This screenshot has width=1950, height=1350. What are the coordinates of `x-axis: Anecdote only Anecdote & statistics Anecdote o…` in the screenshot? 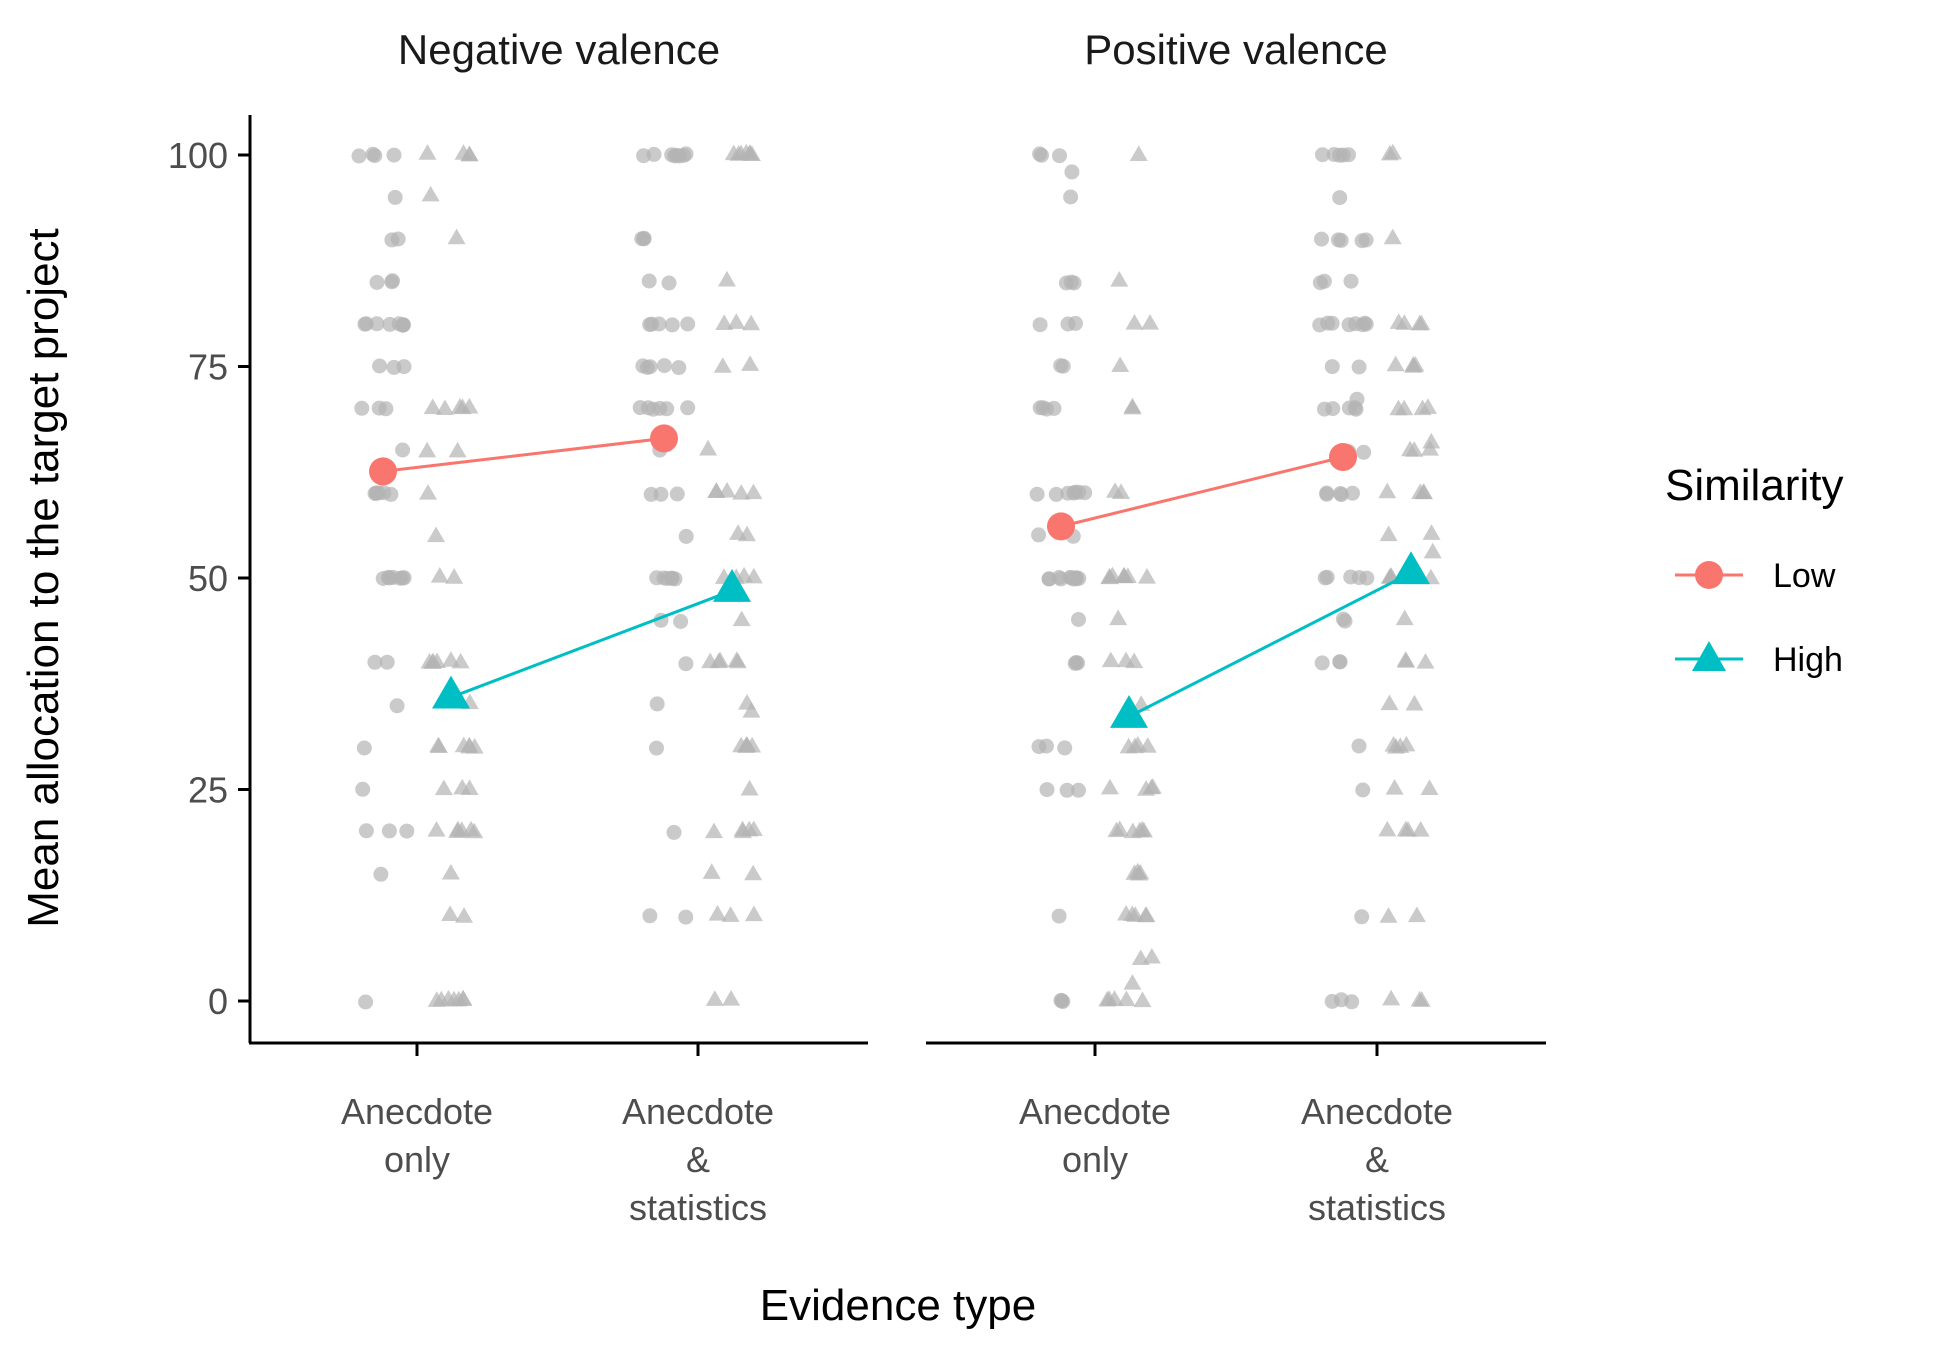 It's located at (897, 1135).